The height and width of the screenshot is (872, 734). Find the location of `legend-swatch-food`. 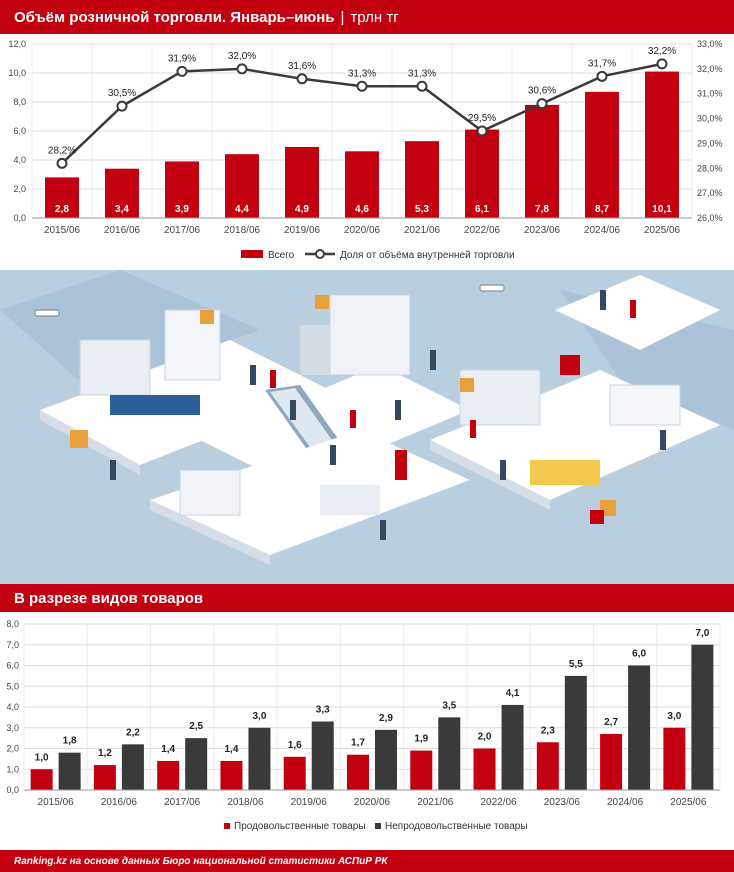

legend-swatch-food is located at coordinates (227, 826).